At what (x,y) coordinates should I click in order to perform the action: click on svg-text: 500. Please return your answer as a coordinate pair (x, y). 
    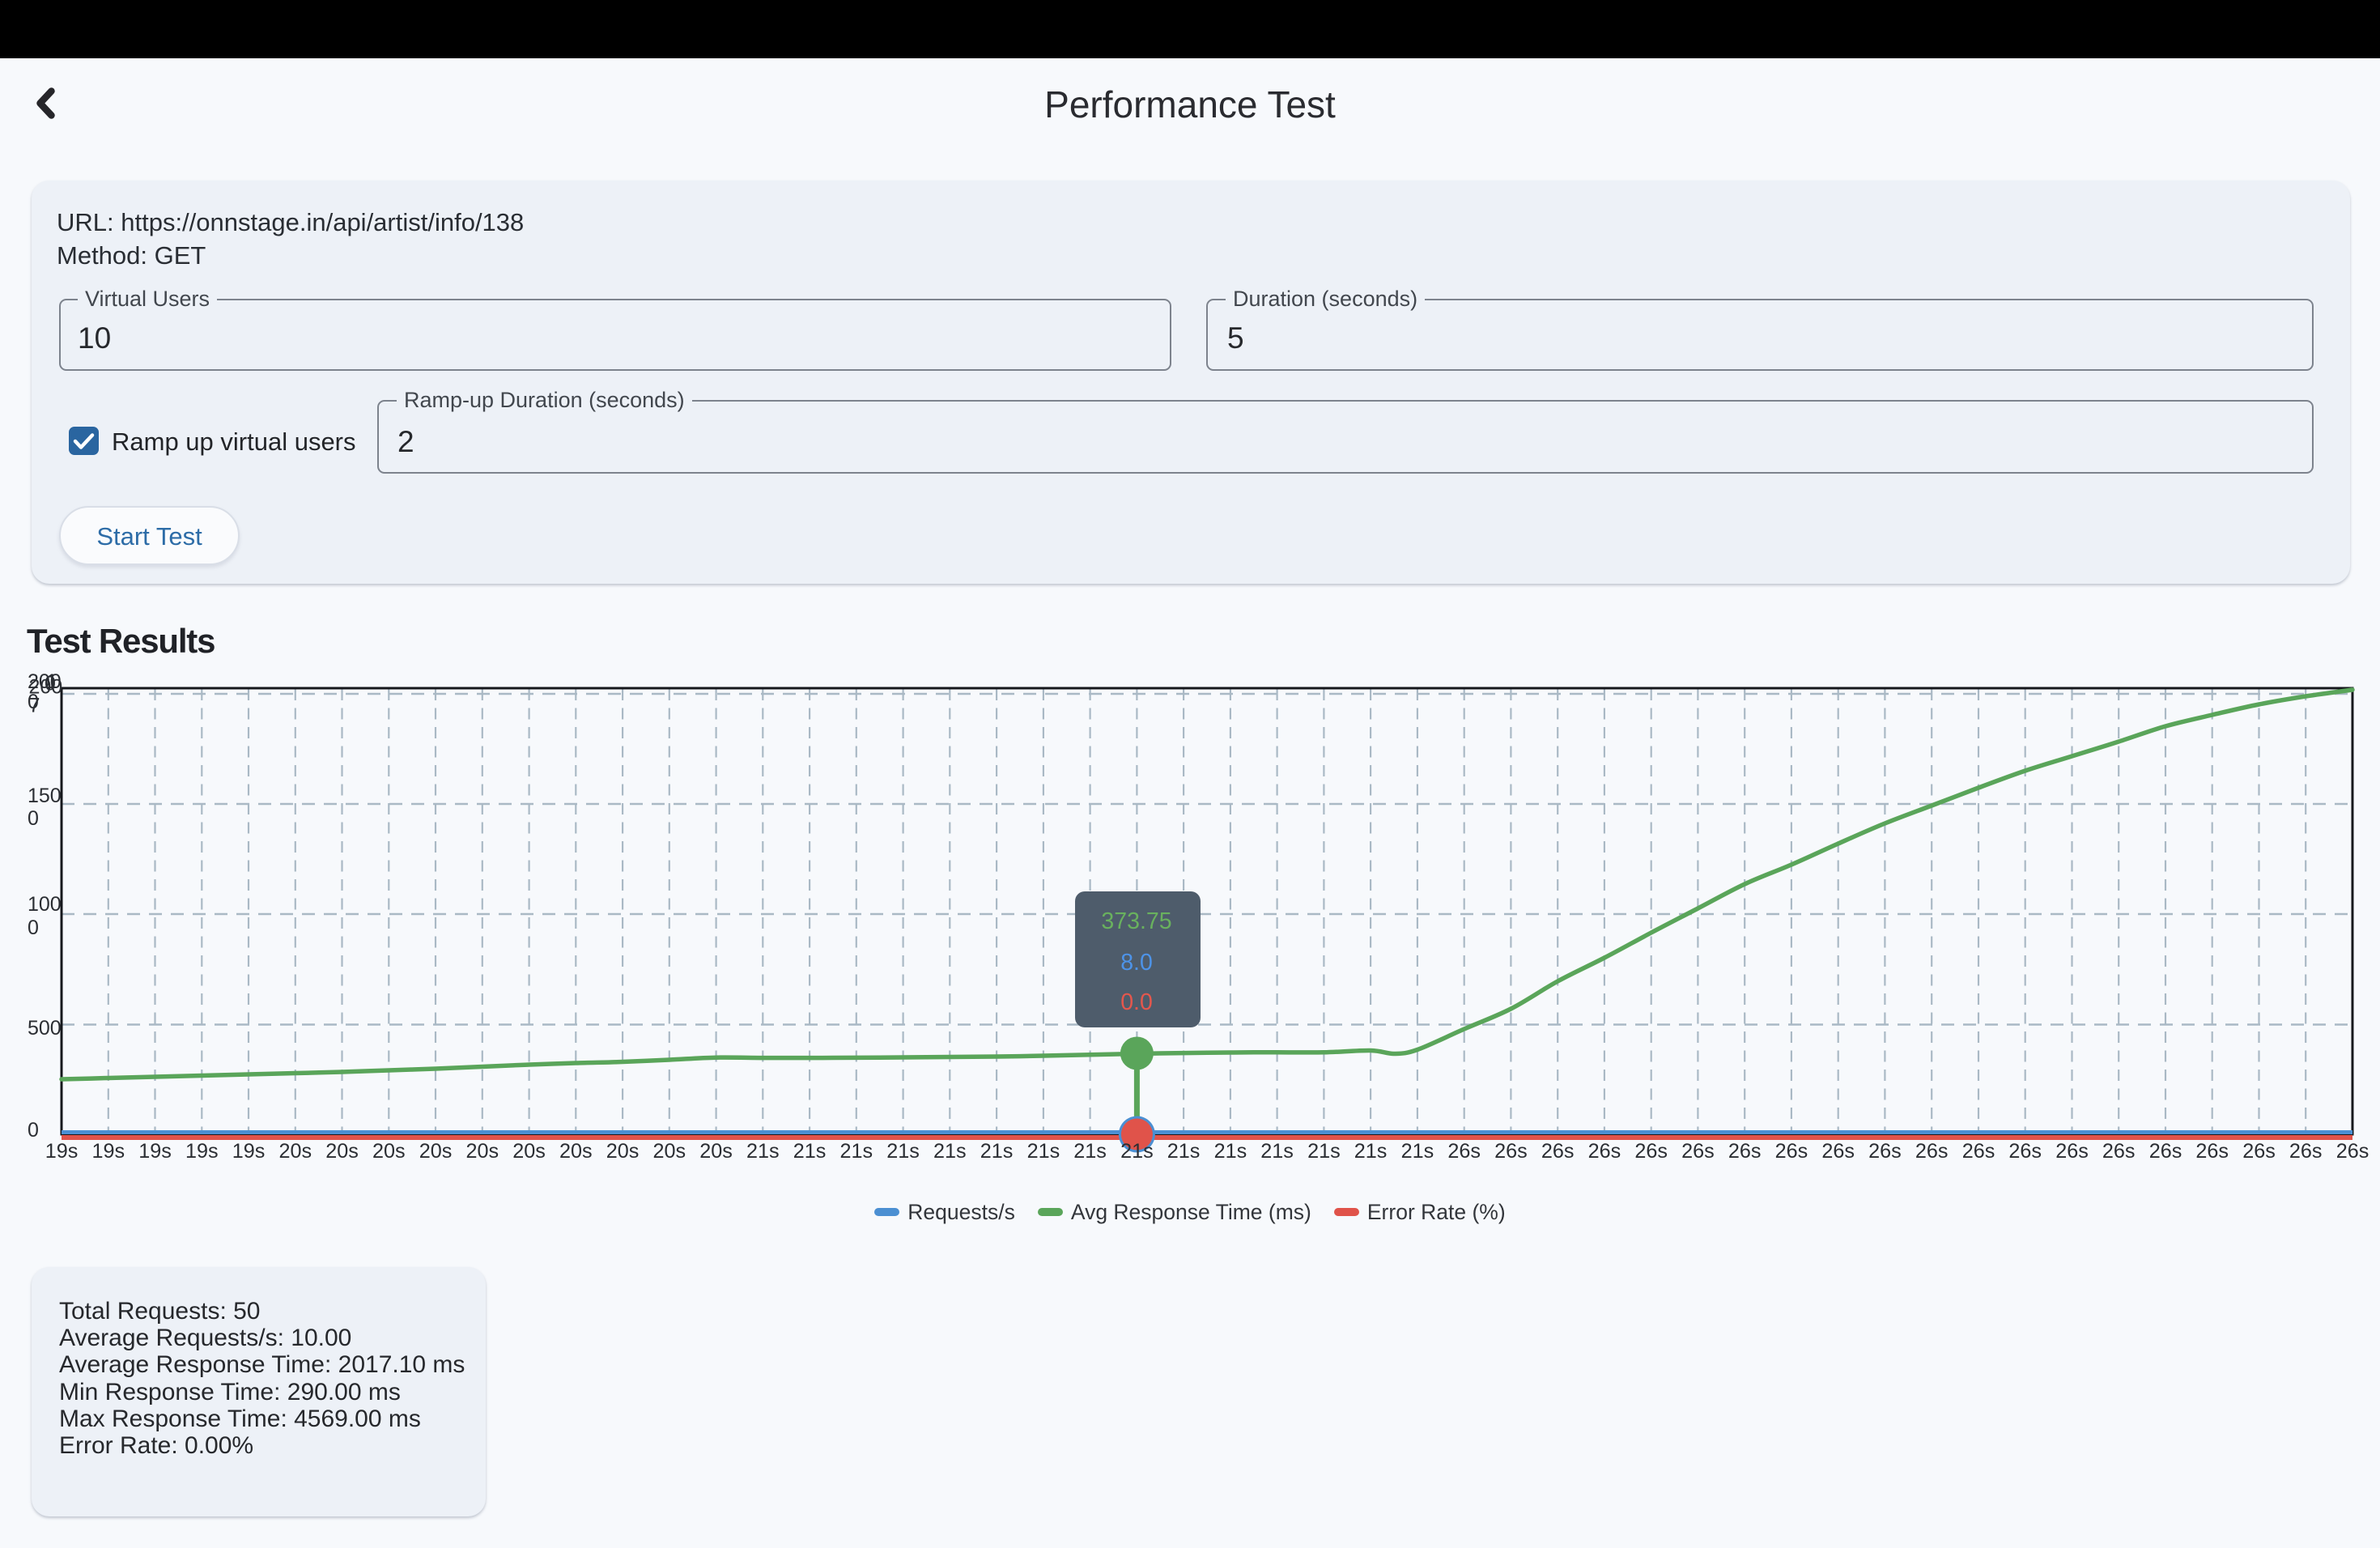
    Looking at the image, I should click on (45, 1029).